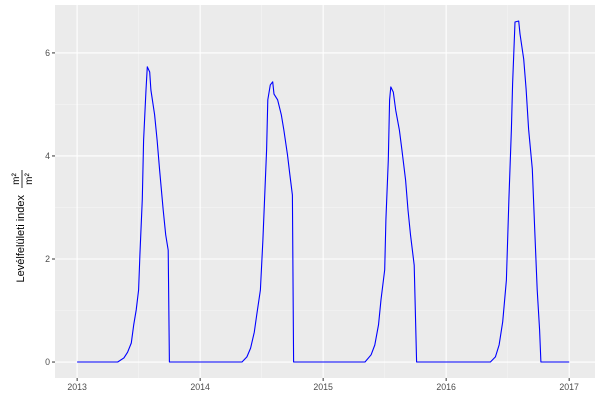  I want to click on y-axis-unit-numerator: m², so click(16, 179).